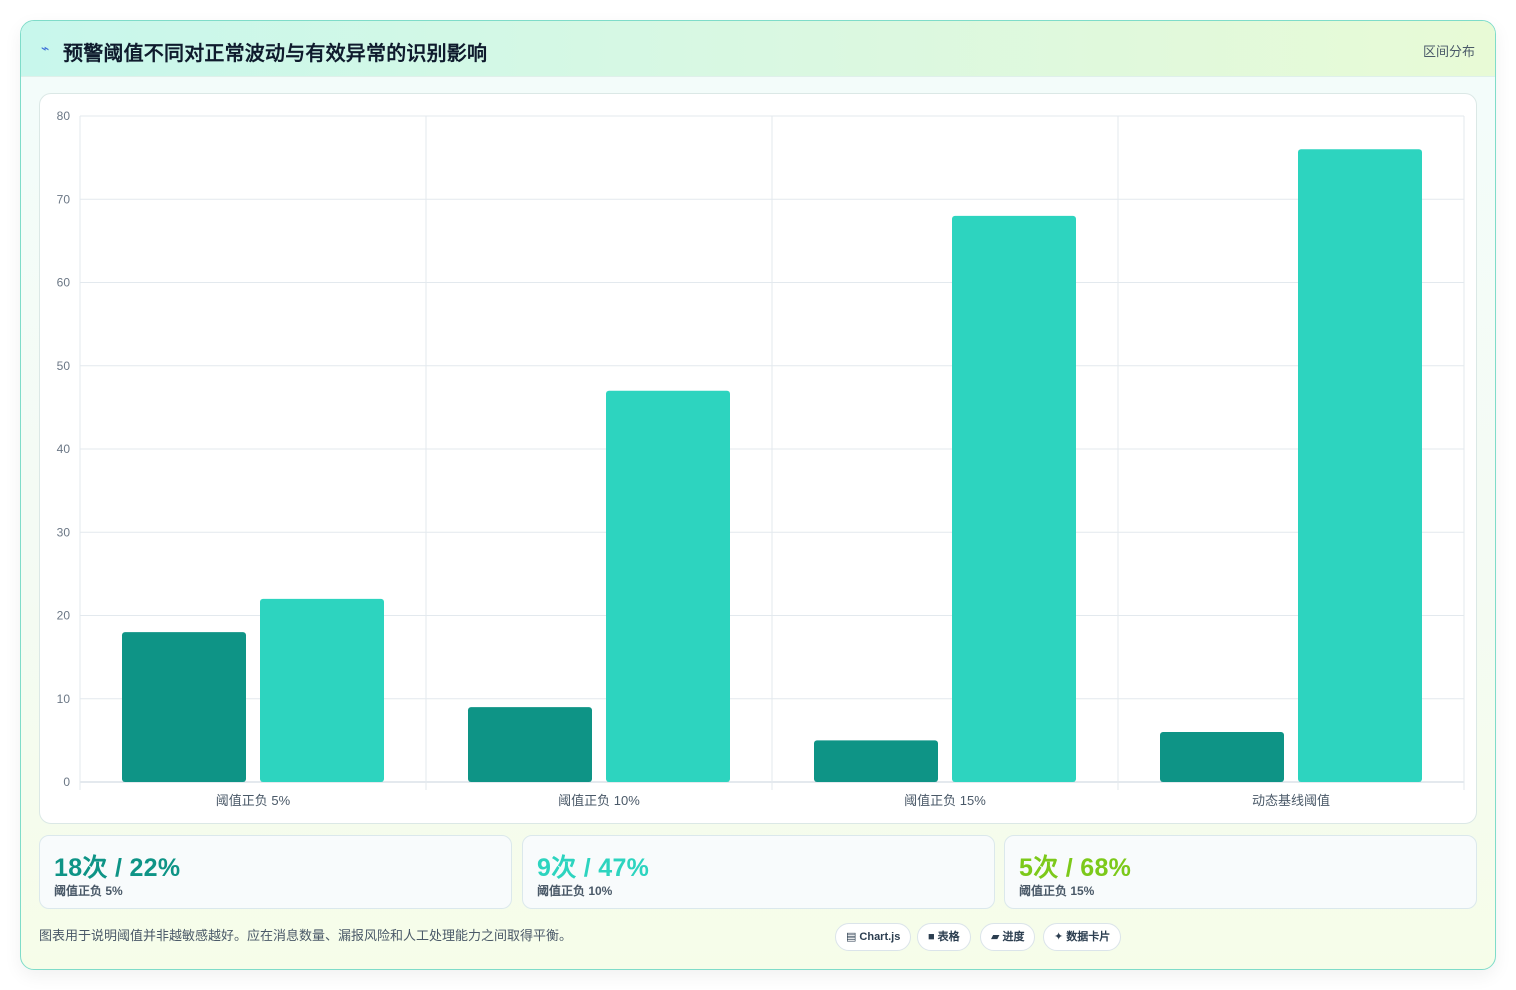 This screenshot has width=1516, height=990. Describe the element at coordinates (931, 937) in the screenshot. I see `table-icon: ■` at that location.